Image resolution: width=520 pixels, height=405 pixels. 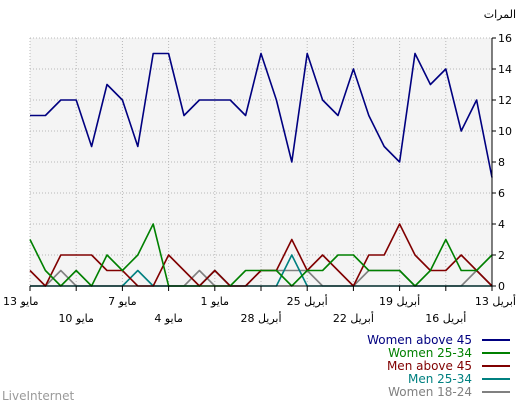 I want to click on legend-entry-label: Women 18-24, so click(x=430, y=392).